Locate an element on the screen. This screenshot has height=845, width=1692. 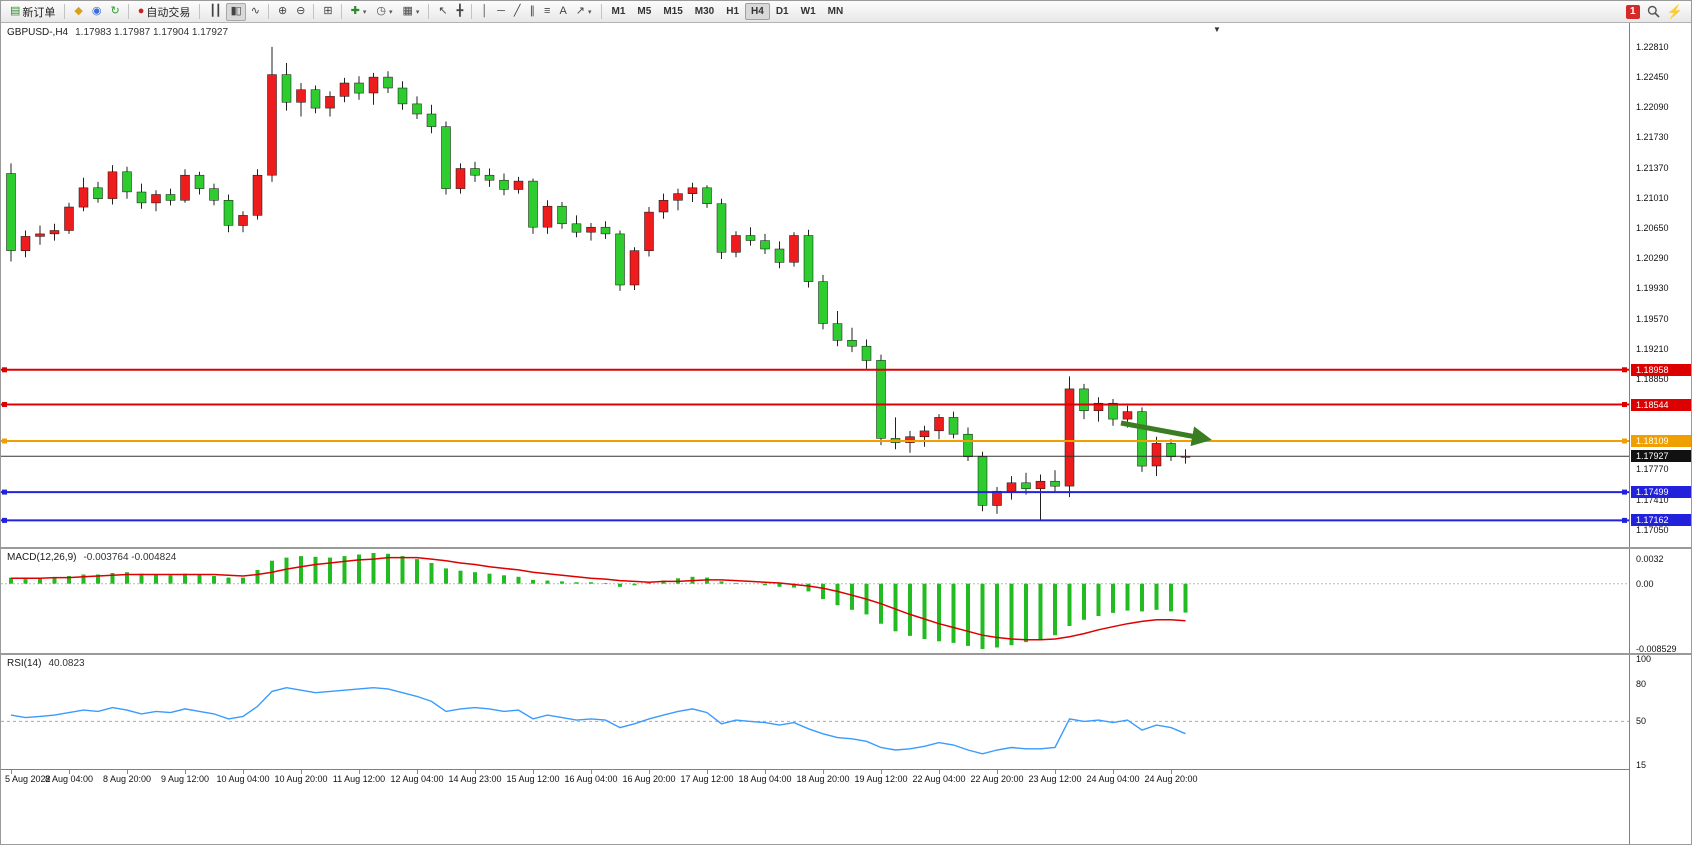
channel-button: ∥ is located at coordinates (532, 12).